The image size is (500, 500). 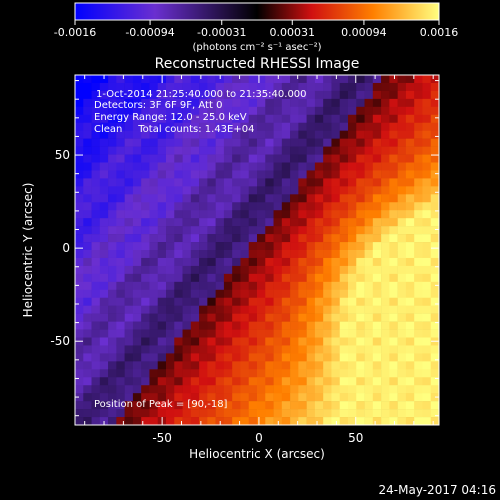 I want to click on x-tick-label: -50, so click(x=162, y=438).